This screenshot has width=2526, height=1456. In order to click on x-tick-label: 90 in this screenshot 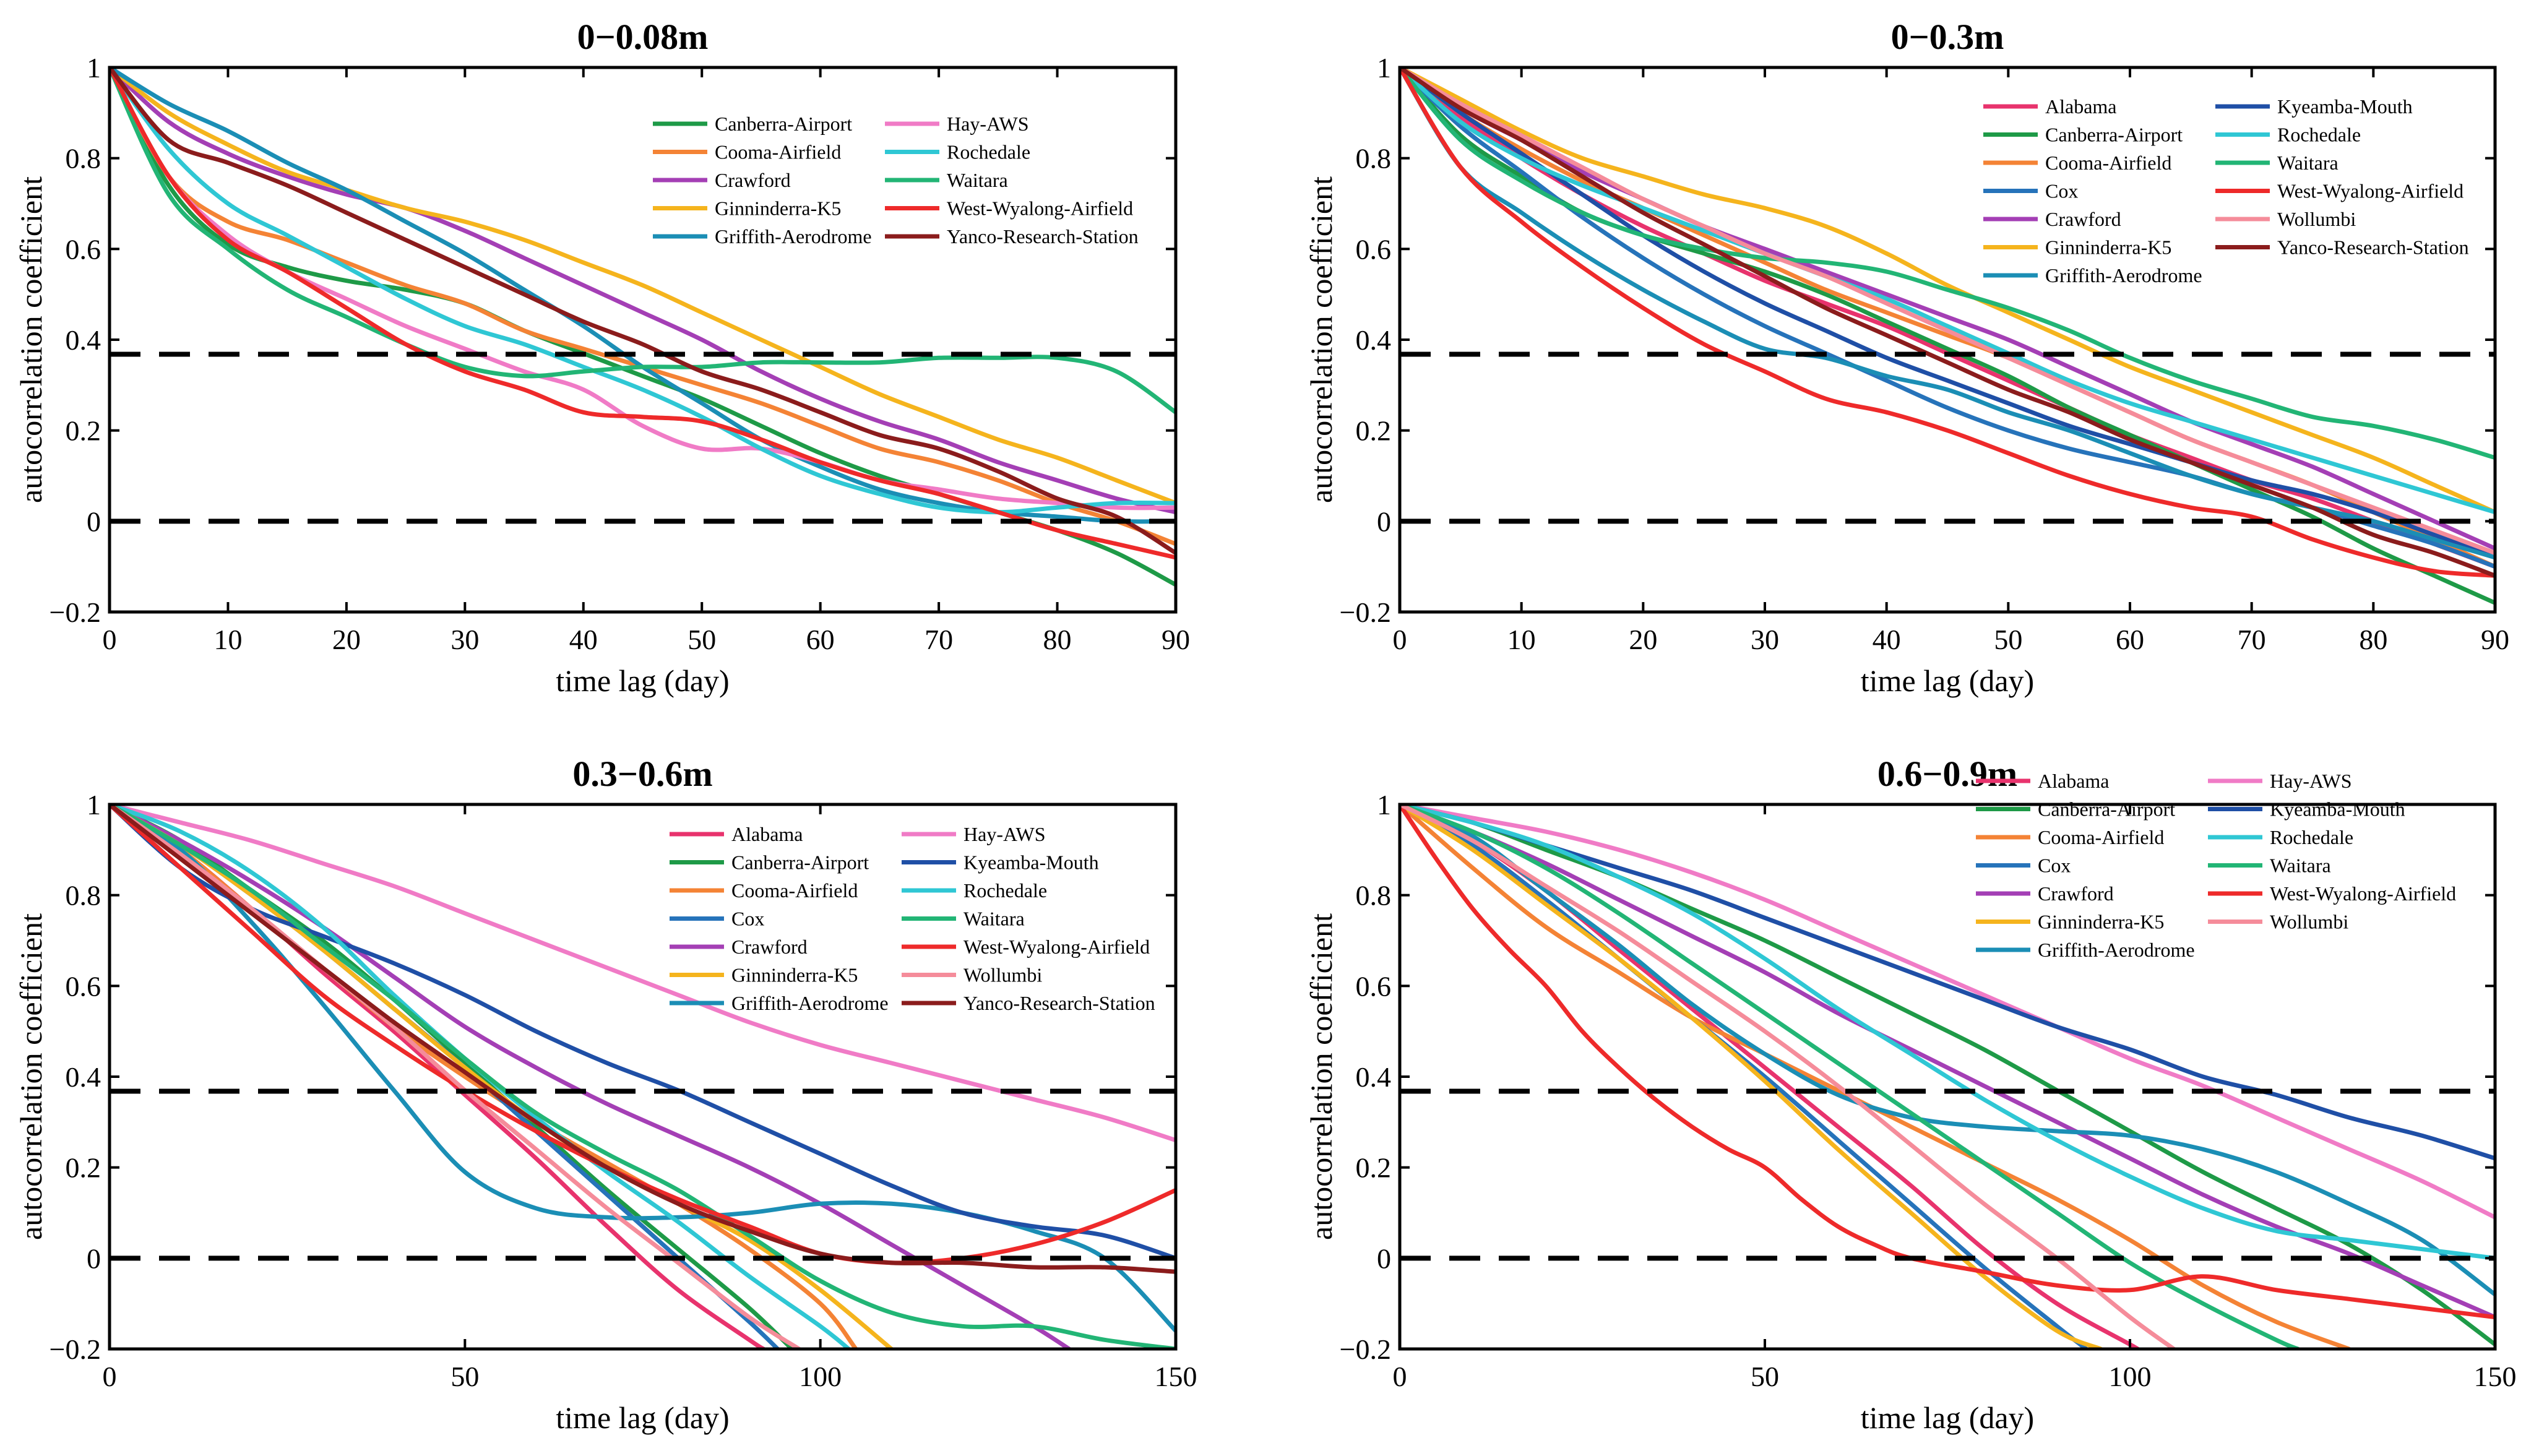, I will do `click(2495, 639)`.